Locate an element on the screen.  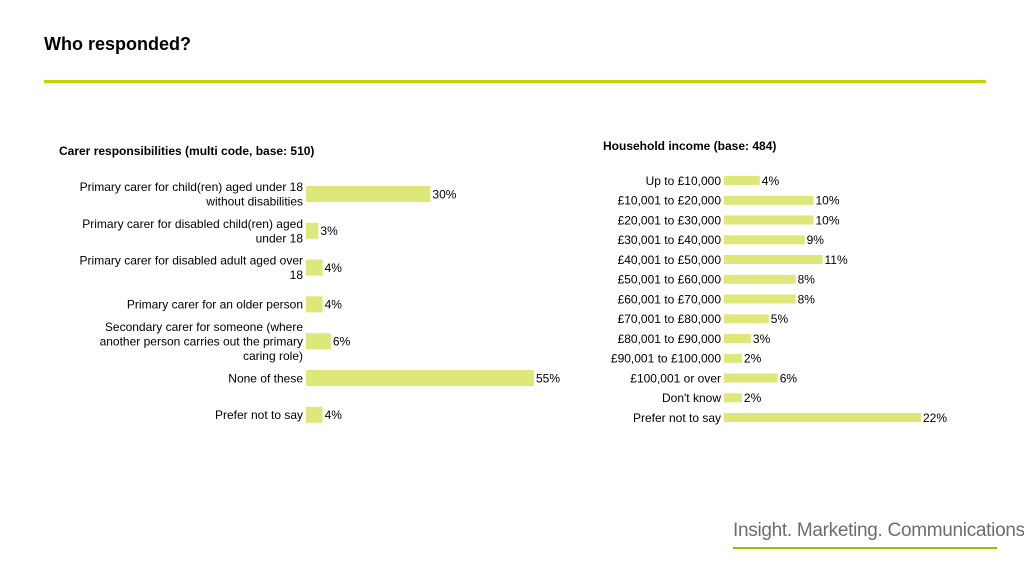
income-row: Don't know 2% is located at coordinates (712, 398).